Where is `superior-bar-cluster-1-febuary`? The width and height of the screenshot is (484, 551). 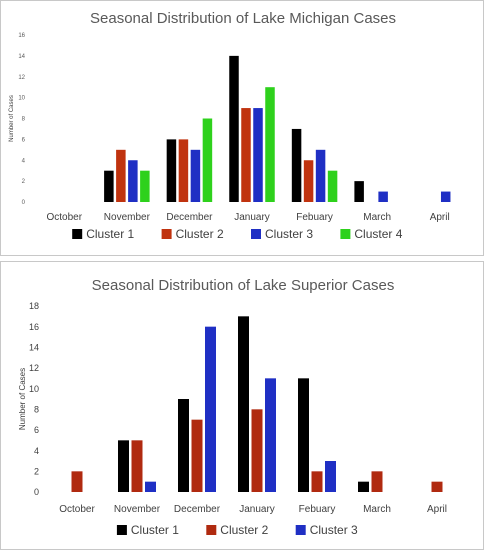
superior-bar-cluster-1-febuary is located at coordinates (303, 435).